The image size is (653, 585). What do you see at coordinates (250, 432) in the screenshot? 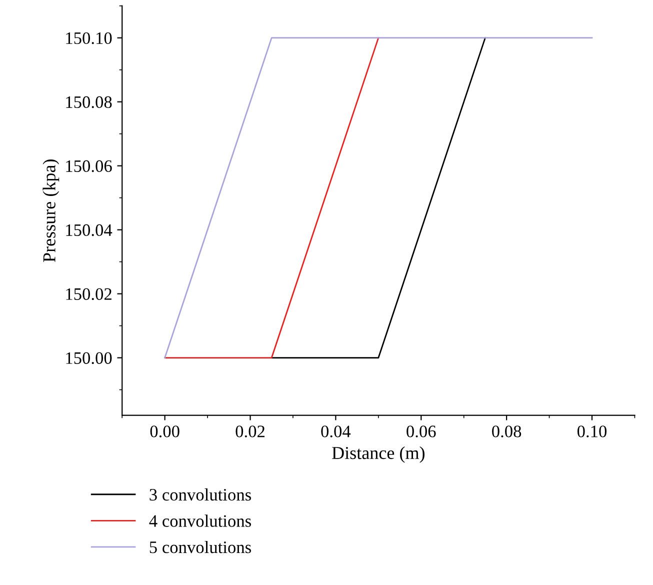
I see `x-tick-label: 0.02` at bounding box center [250, 432].